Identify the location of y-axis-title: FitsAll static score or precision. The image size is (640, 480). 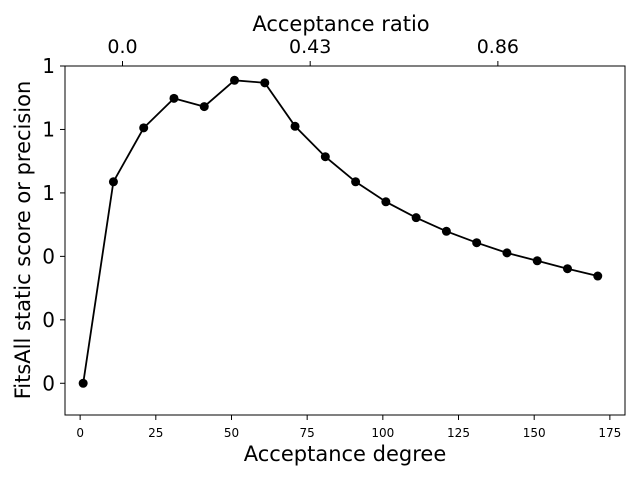
(23, 240).